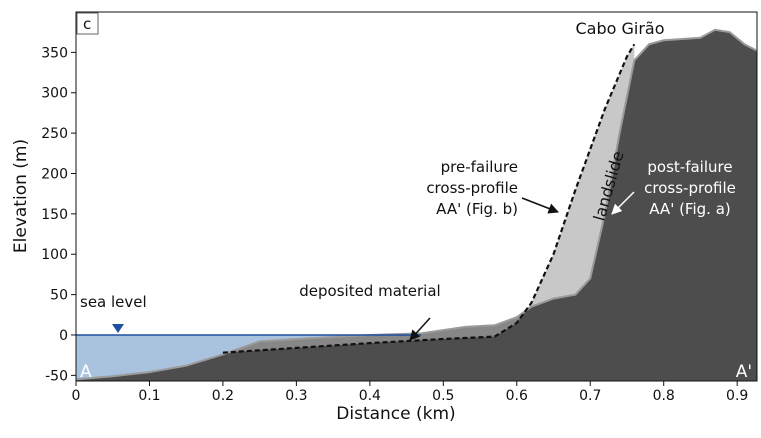  What do you see at coordinates (54, 53) in the screenshot?
I see `y-tick-label: 350` at bounding box center [54, 53].